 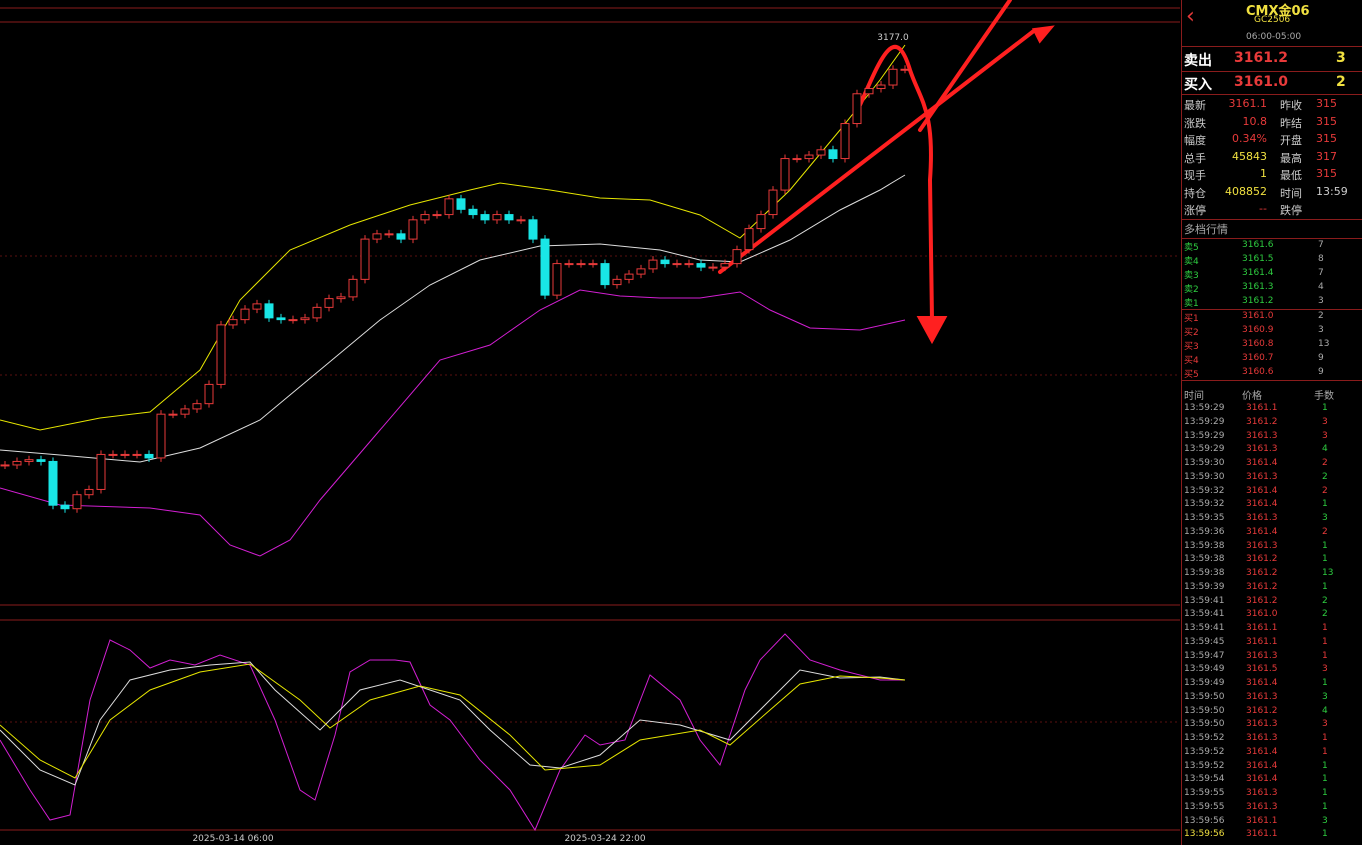 What do you see at coordinates (1191, 361) in the screenshot?
I see `depth-level: 买4` at bounding box center [1191, 361].